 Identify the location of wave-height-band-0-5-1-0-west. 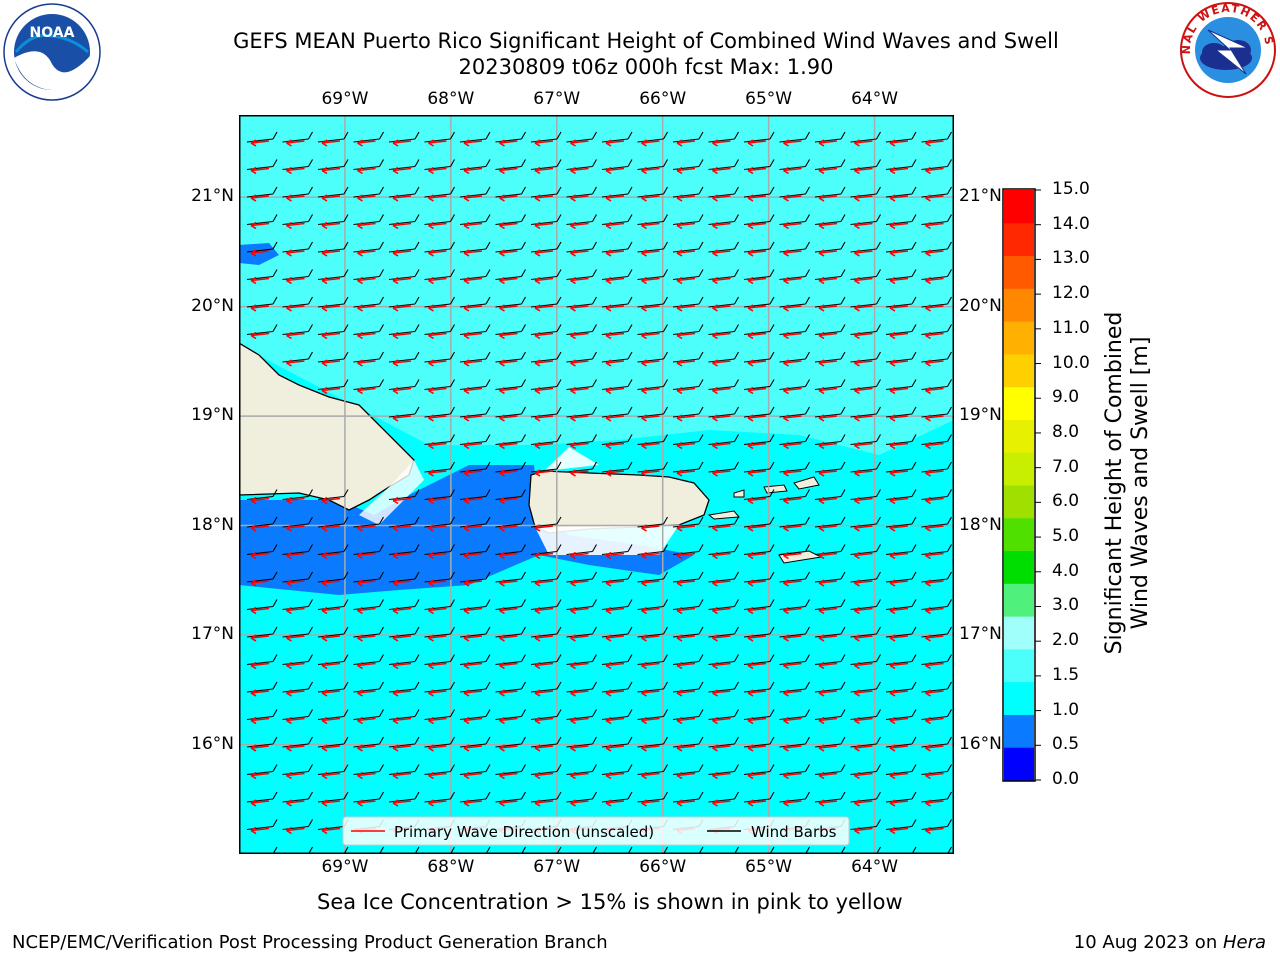
(259, 254).